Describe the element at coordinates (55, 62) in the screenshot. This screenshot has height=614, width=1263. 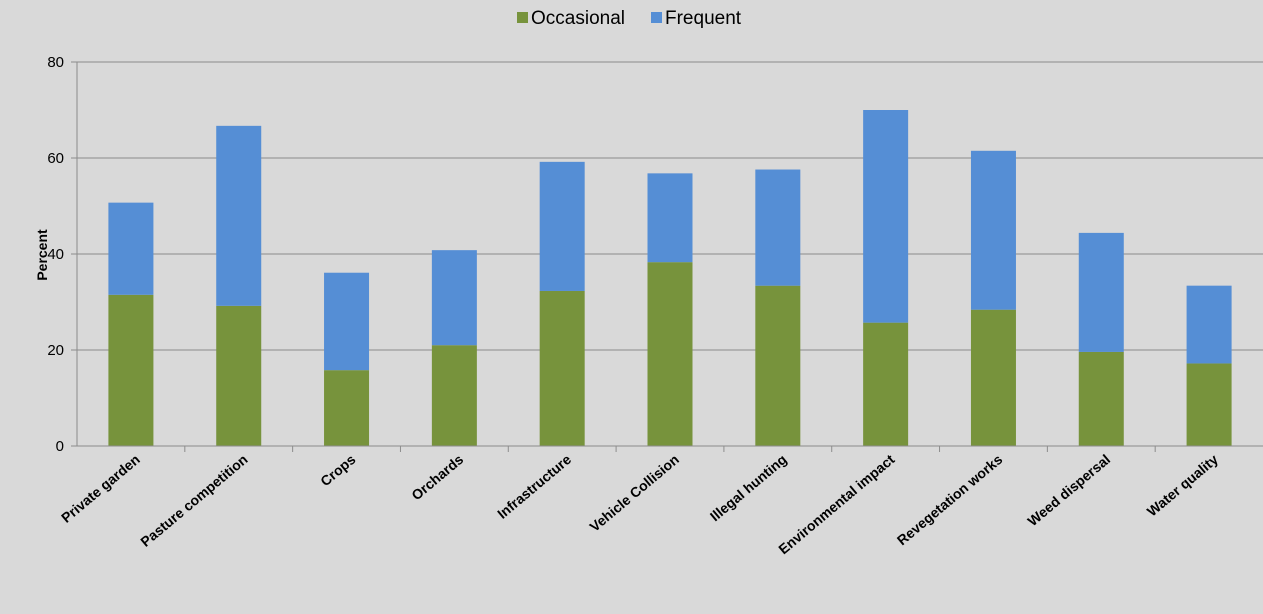
I see `y-tick-label: 80` at that location.